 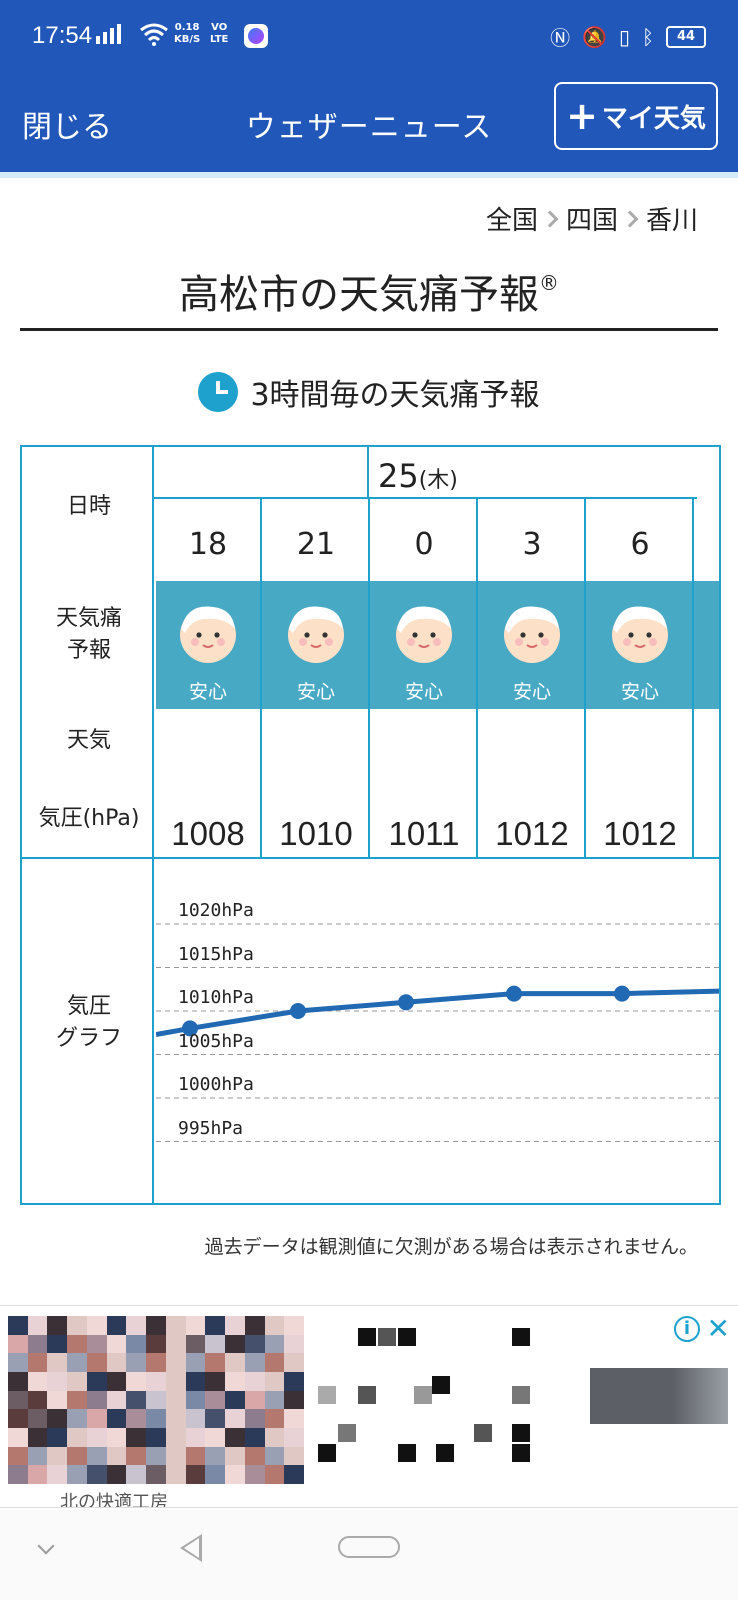 I want to click on chevron-down-icon, so click(x=46, y=1546).